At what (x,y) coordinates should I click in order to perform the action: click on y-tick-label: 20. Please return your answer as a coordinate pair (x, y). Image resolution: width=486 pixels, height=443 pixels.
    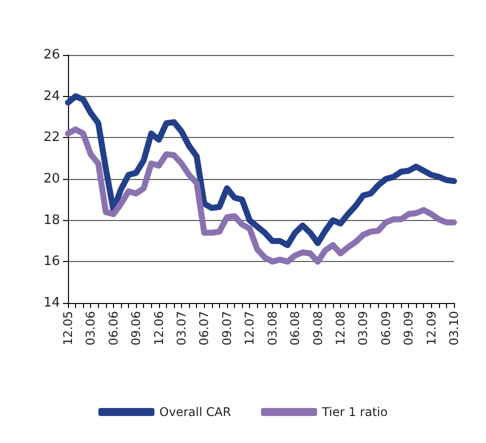
    Looking at the image, I should click on (51, 179).